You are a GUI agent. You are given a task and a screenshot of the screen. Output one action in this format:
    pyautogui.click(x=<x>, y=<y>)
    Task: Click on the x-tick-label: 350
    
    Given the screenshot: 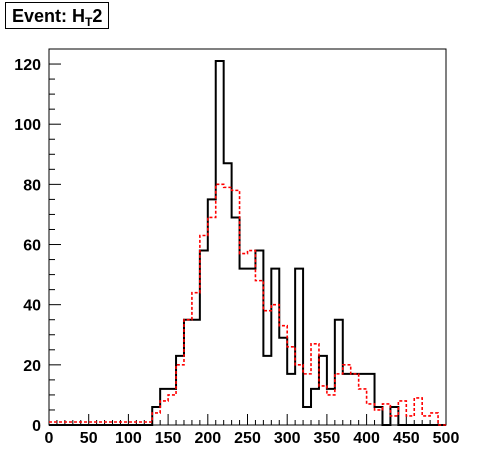 What is the action you would take?
    pyautogui.click(x=327, y=438)
    